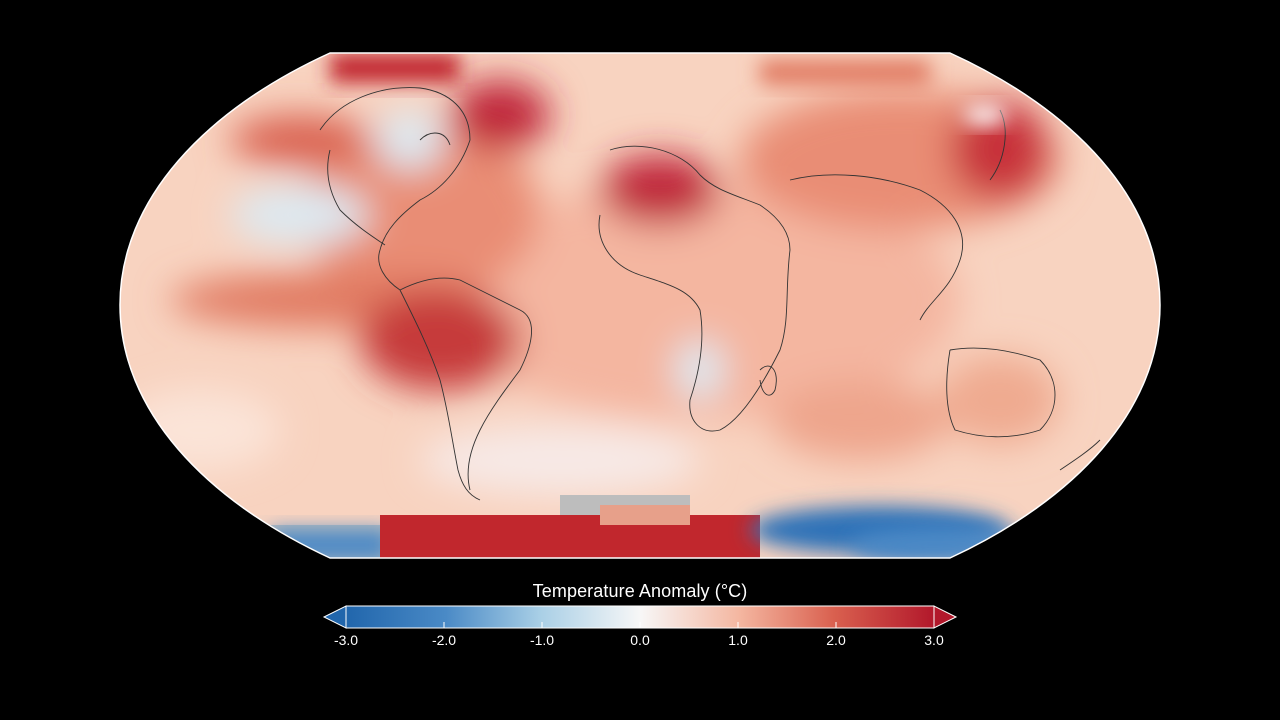 The width and height of the screenshot is (1280, 720). Describe the element at coordinates (934, 640) in the screenshot. I see `colorbar-tick-label: 3.0` at that location.